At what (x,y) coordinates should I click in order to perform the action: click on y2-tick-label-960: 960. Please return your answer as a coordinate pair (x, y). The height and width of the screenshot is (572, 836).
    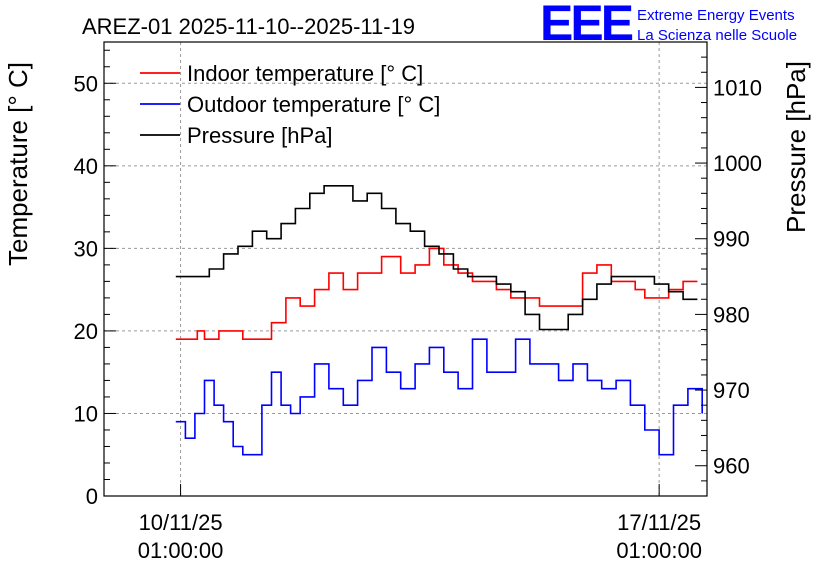
    Looking at the image, I should click on (731, 466).